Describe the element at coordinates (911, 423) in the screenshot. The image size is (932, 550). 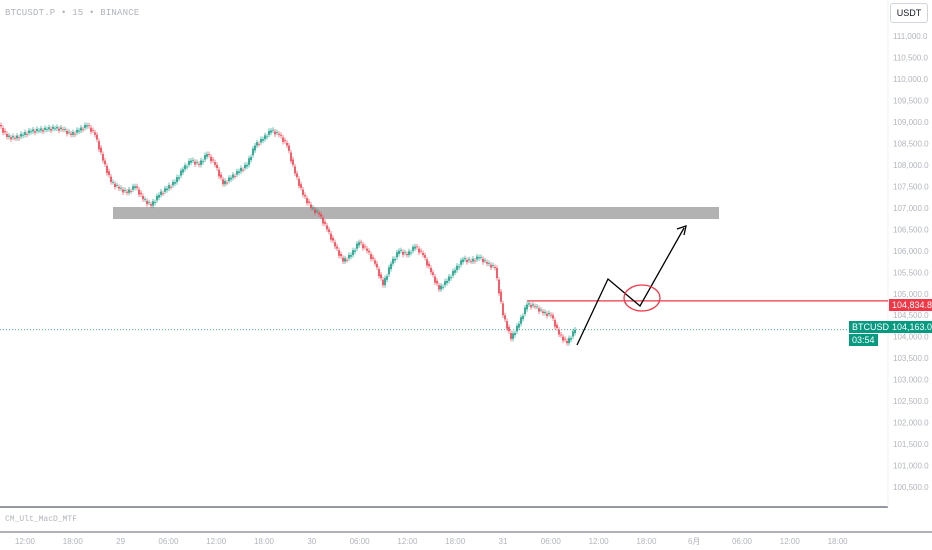
I see `price-tick: 102,000.0` at that location.